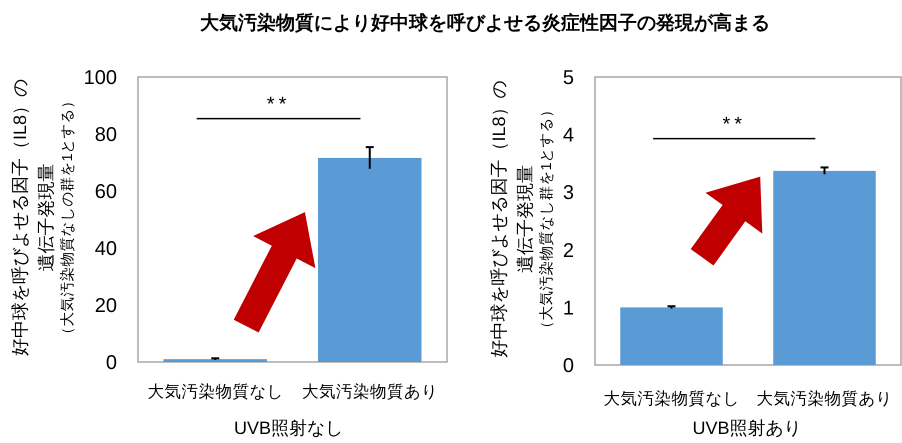 The width and height of the screenshot is (902, 443). What do you see at coordinates (289, 428) in the screenshot?
I see `x-axis-title: UVB照射なし` at bounding box center [289, 428].